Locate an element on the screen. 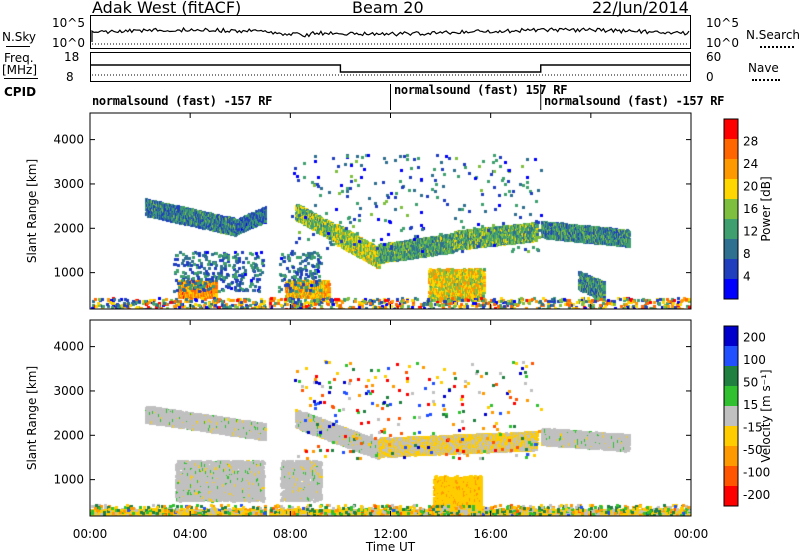 The image size is (800, 554). velocity-ytick-label-0: 1000 is located at coordinates (68, 480).